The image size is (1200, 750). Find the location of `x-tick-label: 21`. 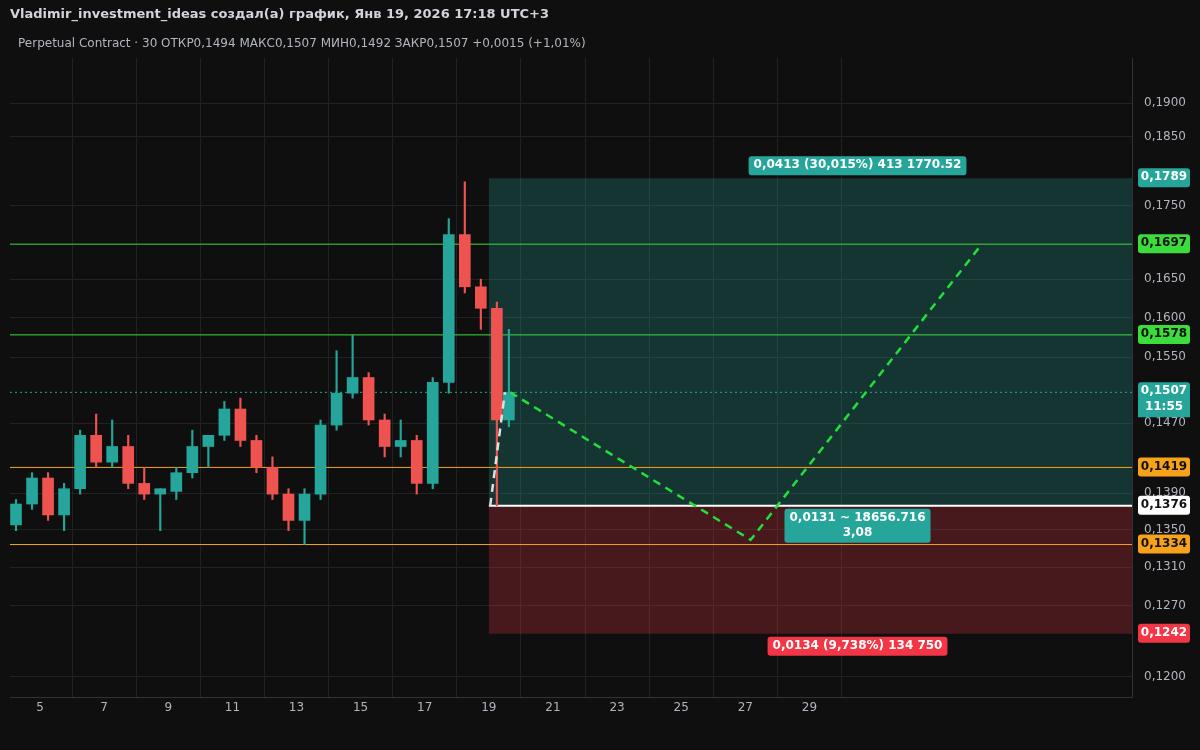

x-tick-label: 21 is located at coordinates (553, 706).